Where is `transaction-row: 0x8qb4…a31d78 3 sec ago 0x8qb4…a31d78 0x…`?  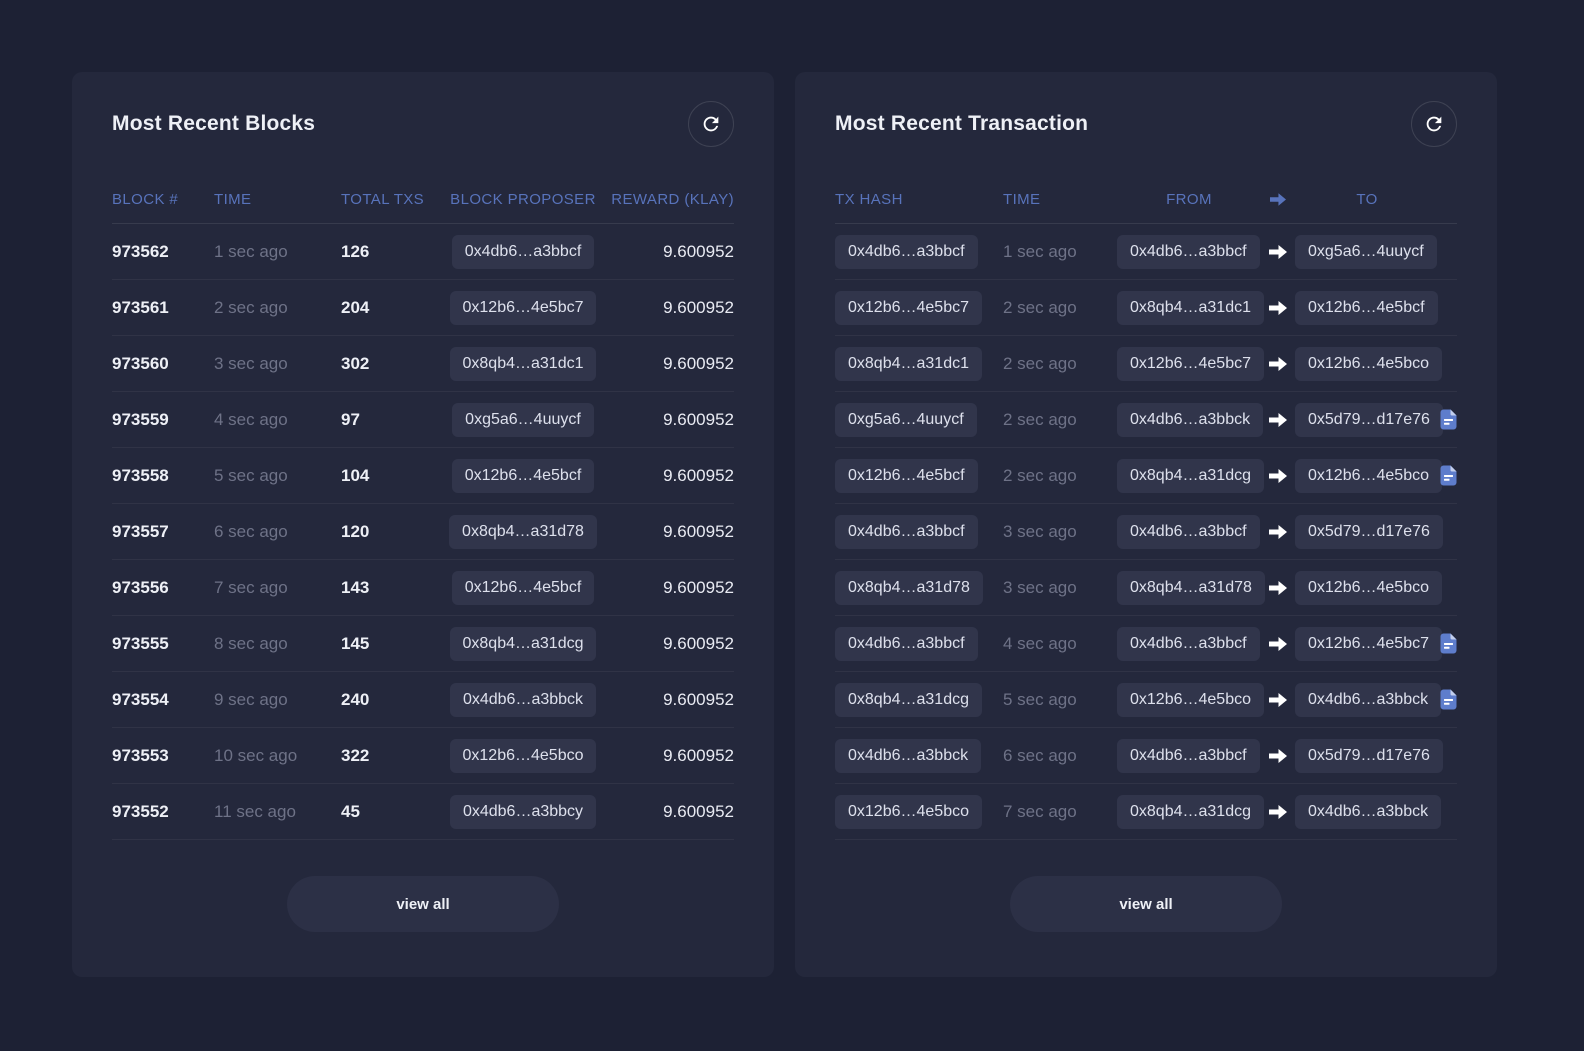
transaction-row: 0x8qb4…a31d78 3 sec ago 0x8qb4…a31d78 0x… is located at coordinates (1146, 588).